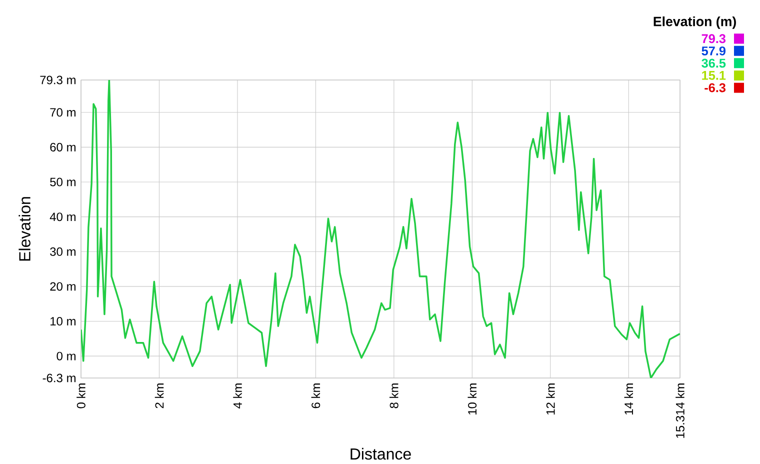 This screenshot has height=464, width=760. Describe the element at coordinates (63, 182) in the screenshot. I see `y-tick-label: 50 m` at that location.